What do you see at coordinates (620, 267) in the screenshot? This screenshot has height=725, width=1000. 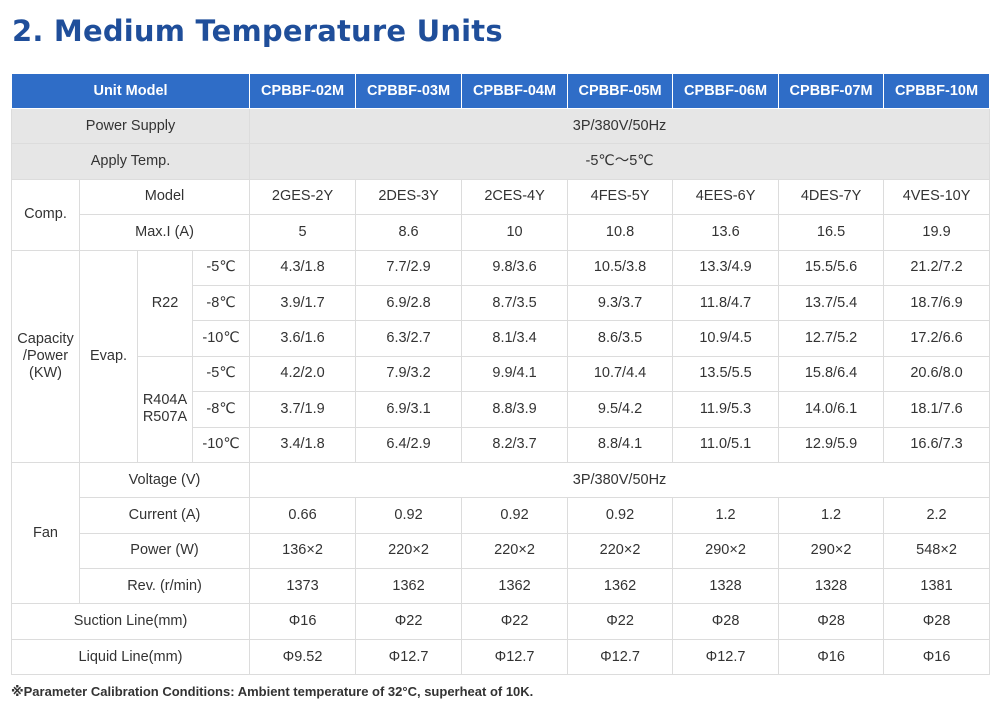 I see `table-cell: 10.5/3.8` at bounding box center [620, 267].